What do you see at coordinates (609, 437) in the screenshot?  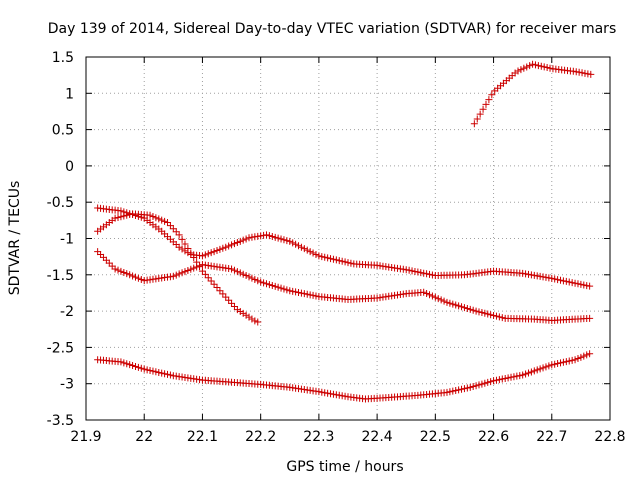 I see `x-tick-label: 22.8` at bounding box center [609, 437].